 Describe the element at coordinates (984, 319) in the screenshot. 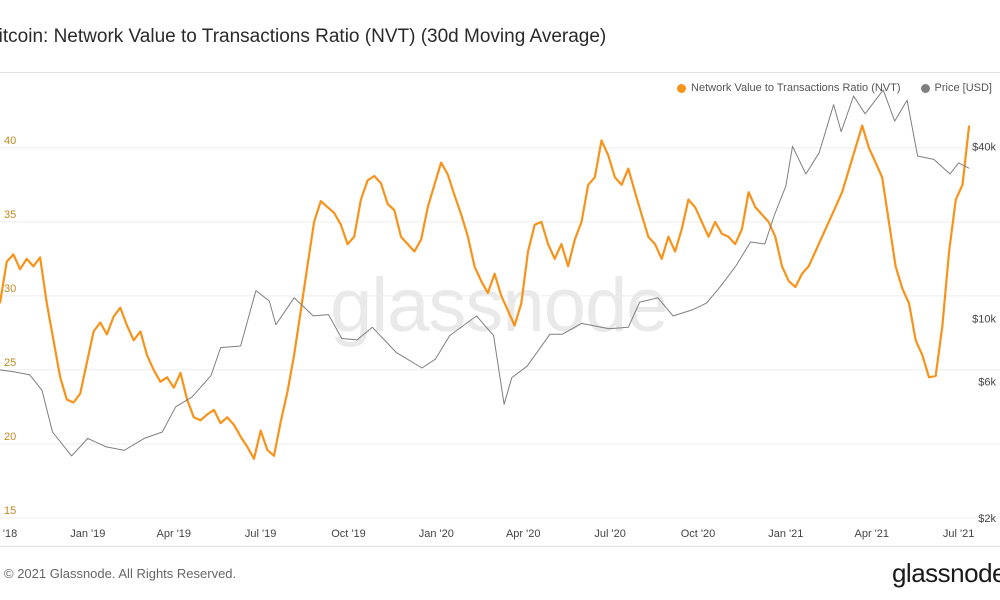

I see `y-right-tick-label-2: $10k` at that location.